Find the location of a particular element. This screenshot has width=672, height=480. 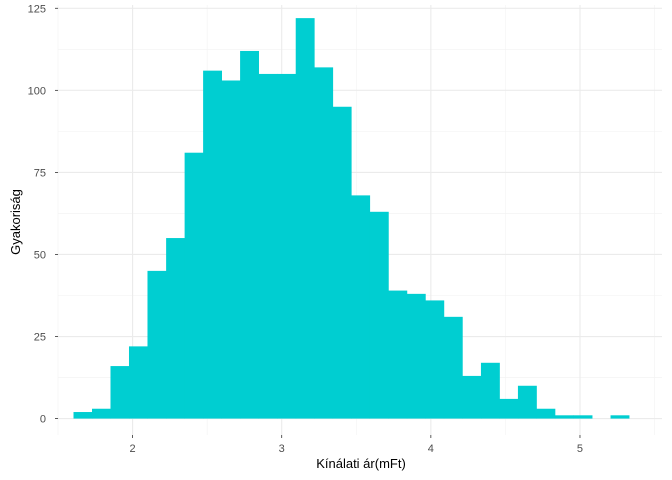

y-axis-title: Gyakoriság is located at coordinates (15, 222).